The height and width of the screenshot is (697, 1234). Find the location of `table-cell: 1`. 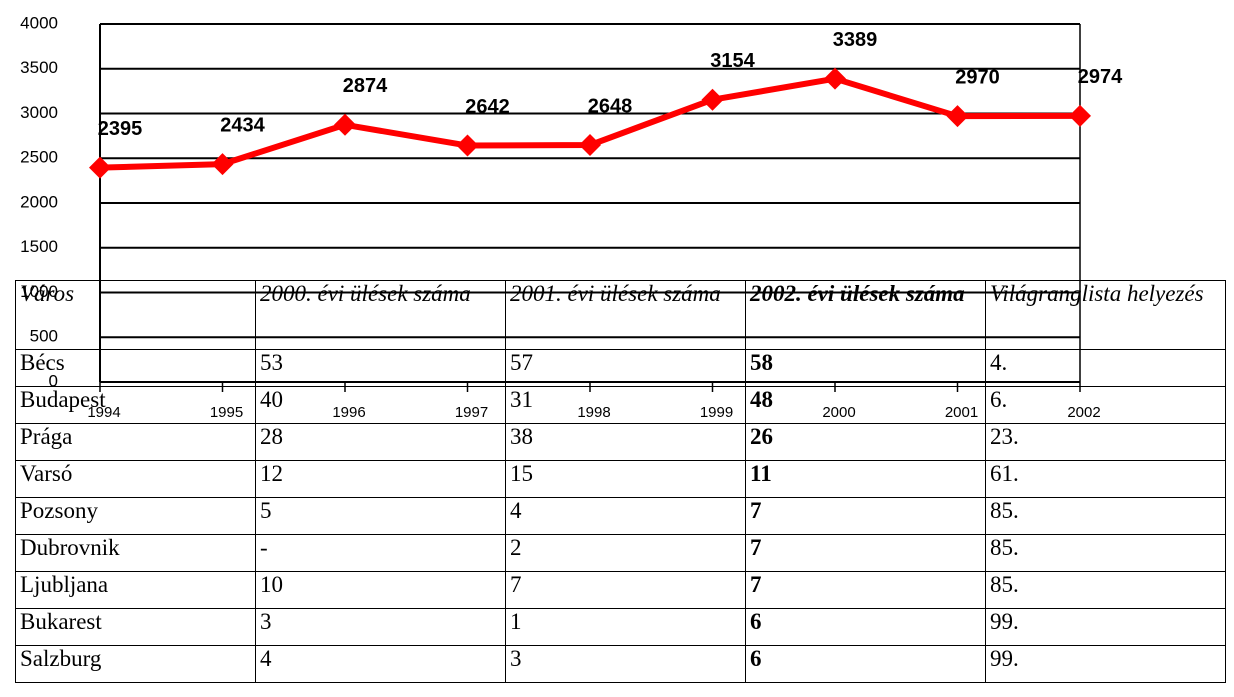

table-cell: 1 is located at coordinates (625, 627).